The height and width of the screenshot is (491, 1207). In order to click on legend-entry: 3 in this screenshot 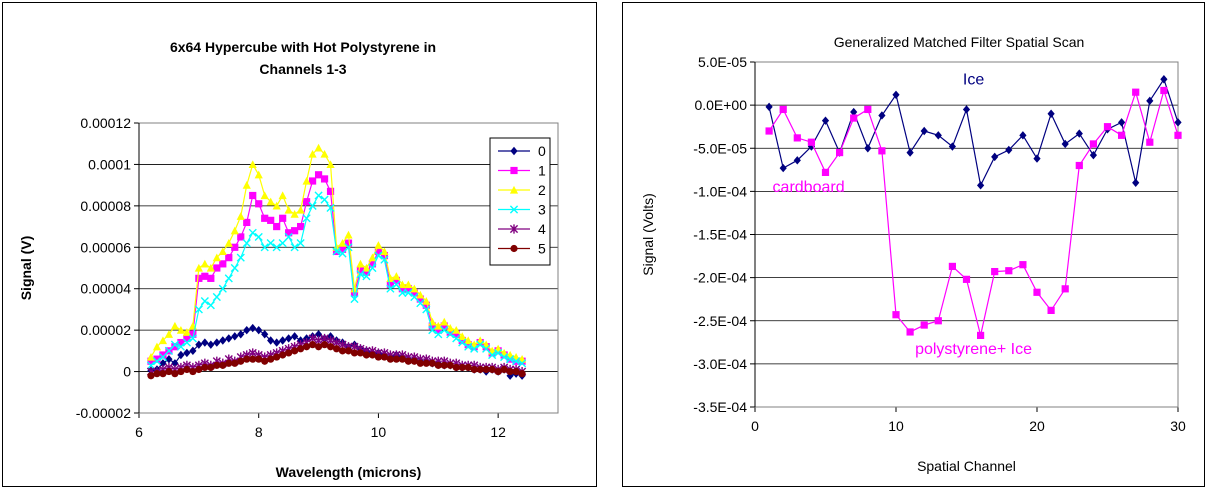, I will do `click(522, 210)`.